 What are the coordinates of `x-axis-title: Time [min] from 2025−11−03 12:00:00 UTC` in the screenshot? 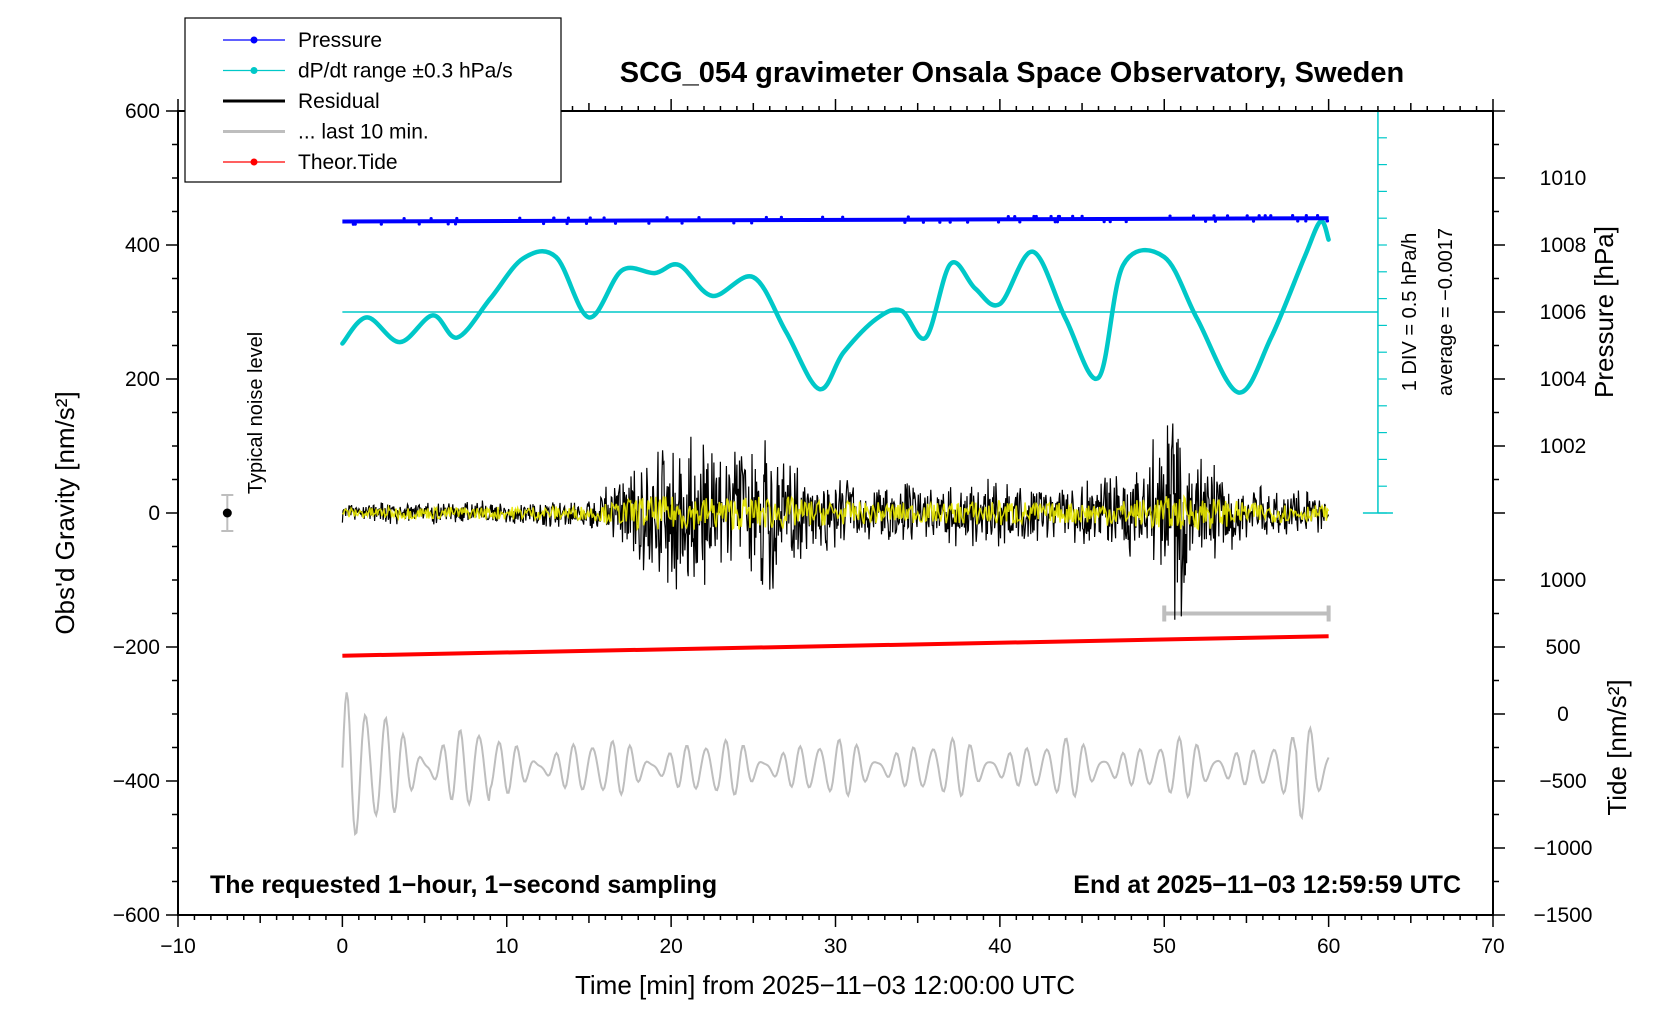 It's located at (825, 985).